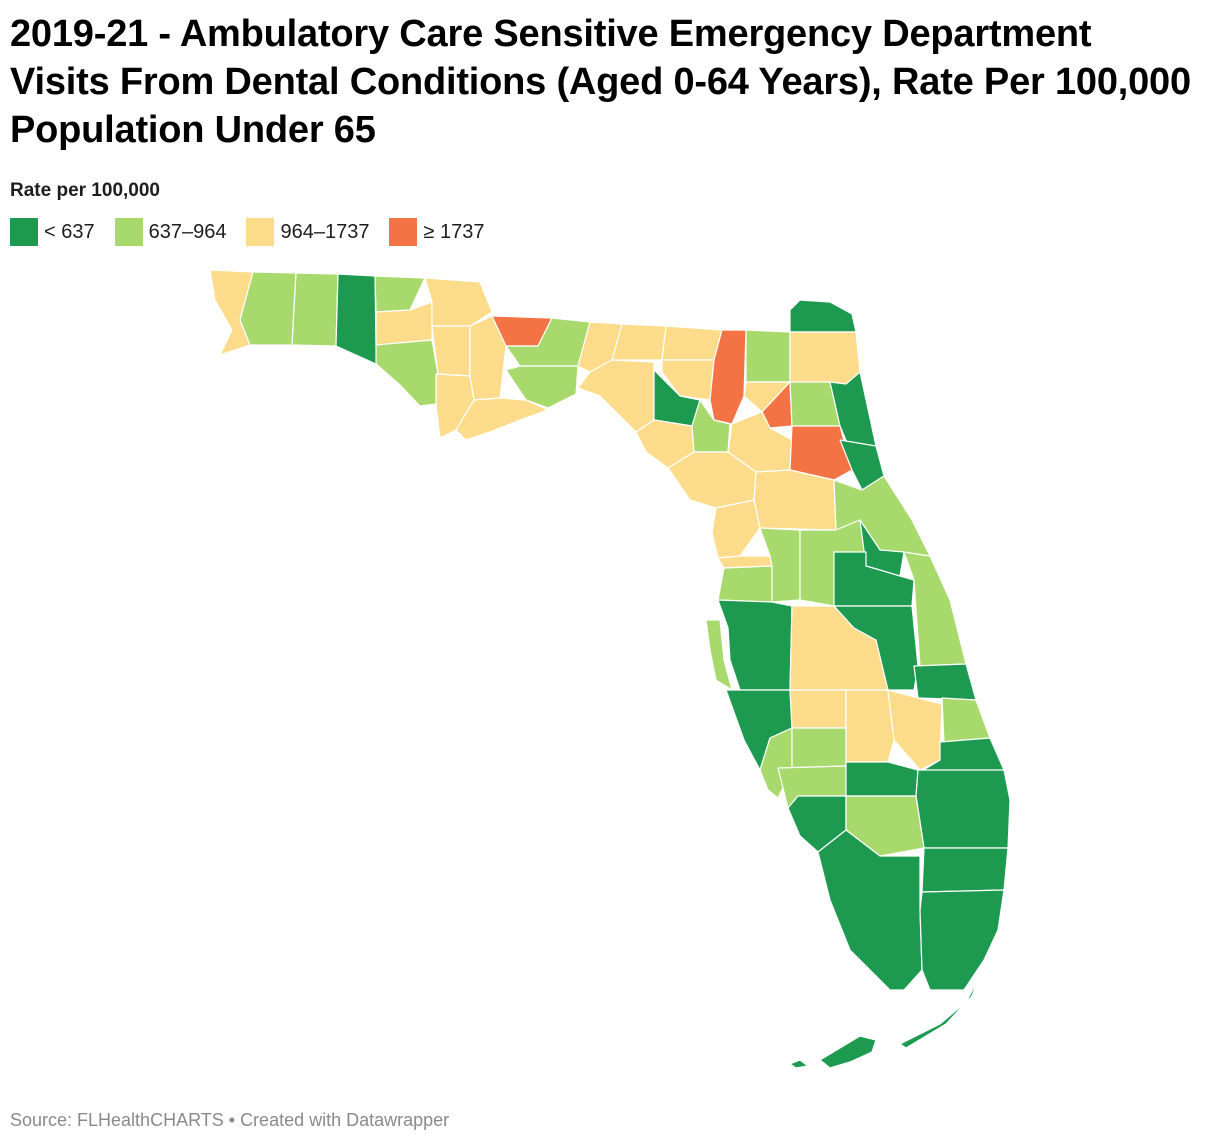  Describe the element at coordinates (268, 308) in the screenshot. I see `county-santa-rosa` at that location.